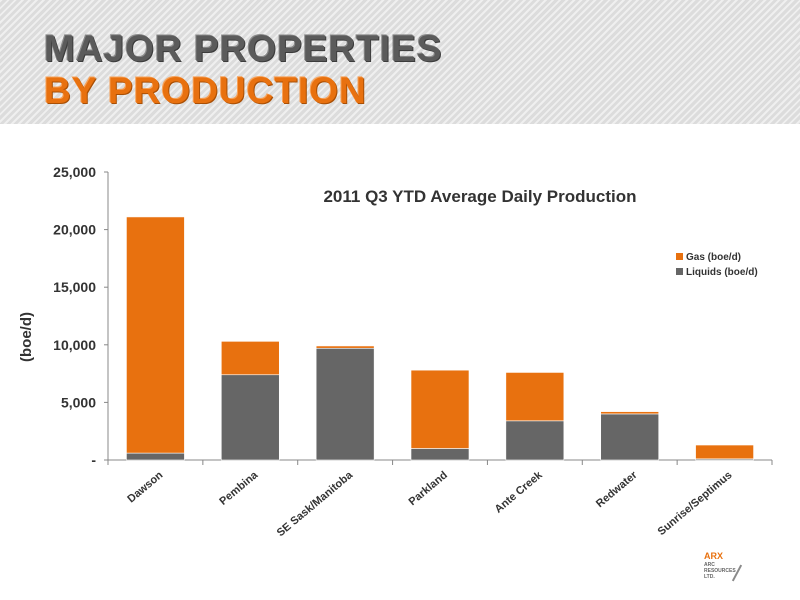  Describe the element at coordinates (80, 316) in the screenshot. I see `y-axis-ticks: - 5,000 10,000 15,000 20,000 25,000` at that location.